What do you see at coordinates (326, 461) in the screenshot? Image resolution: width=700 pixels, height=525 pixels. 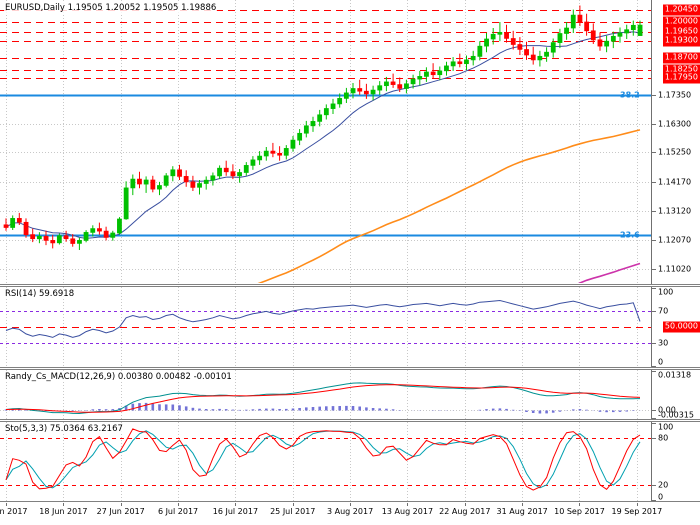 I see `stochastic-plot-area` at bounding box center [326, 461].